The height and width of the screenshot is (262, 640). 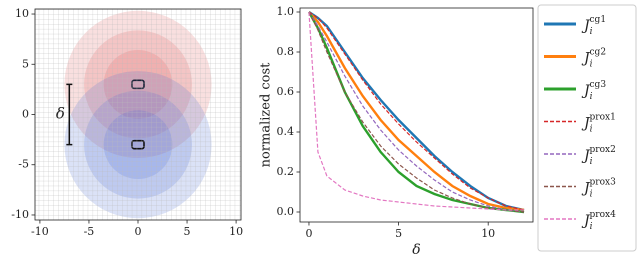 What do you see at coordinates (286, 131) in the screenshot?
I see `y-tick-label: 0.4` at bounding box center [286, 131].